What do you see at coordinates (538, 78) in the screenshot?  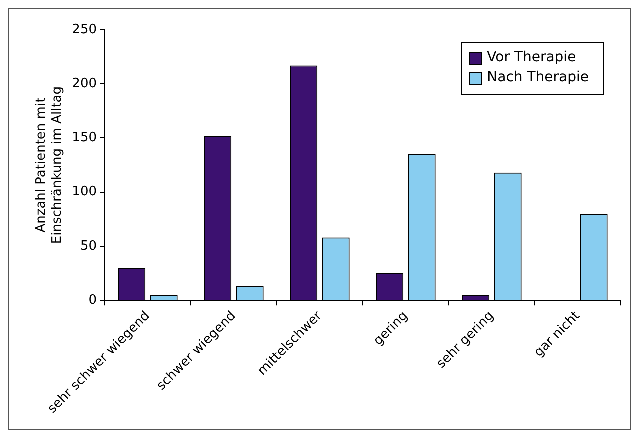 I see `legend-label: Nach Therapie` at bounding box center [538, 78].